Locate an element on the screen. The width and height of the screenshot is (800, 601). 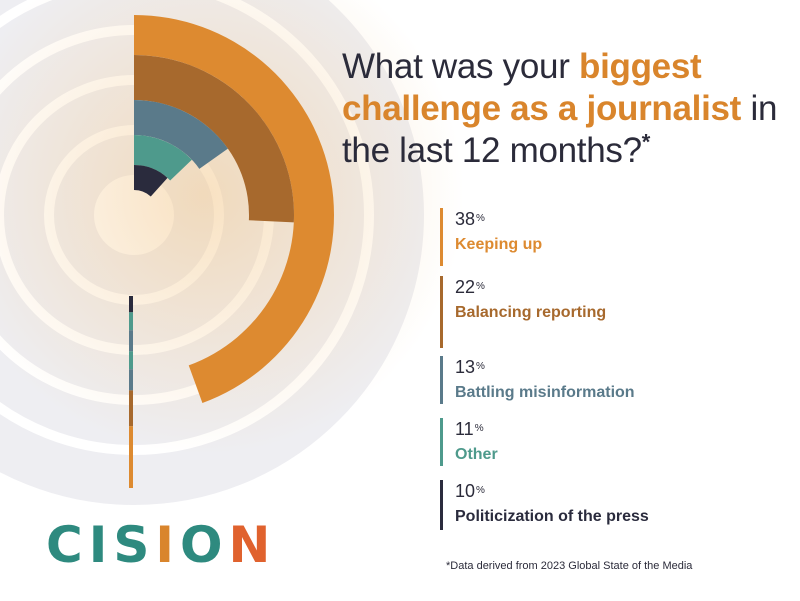
logo-letter: S is located at coordinates (134, 545).